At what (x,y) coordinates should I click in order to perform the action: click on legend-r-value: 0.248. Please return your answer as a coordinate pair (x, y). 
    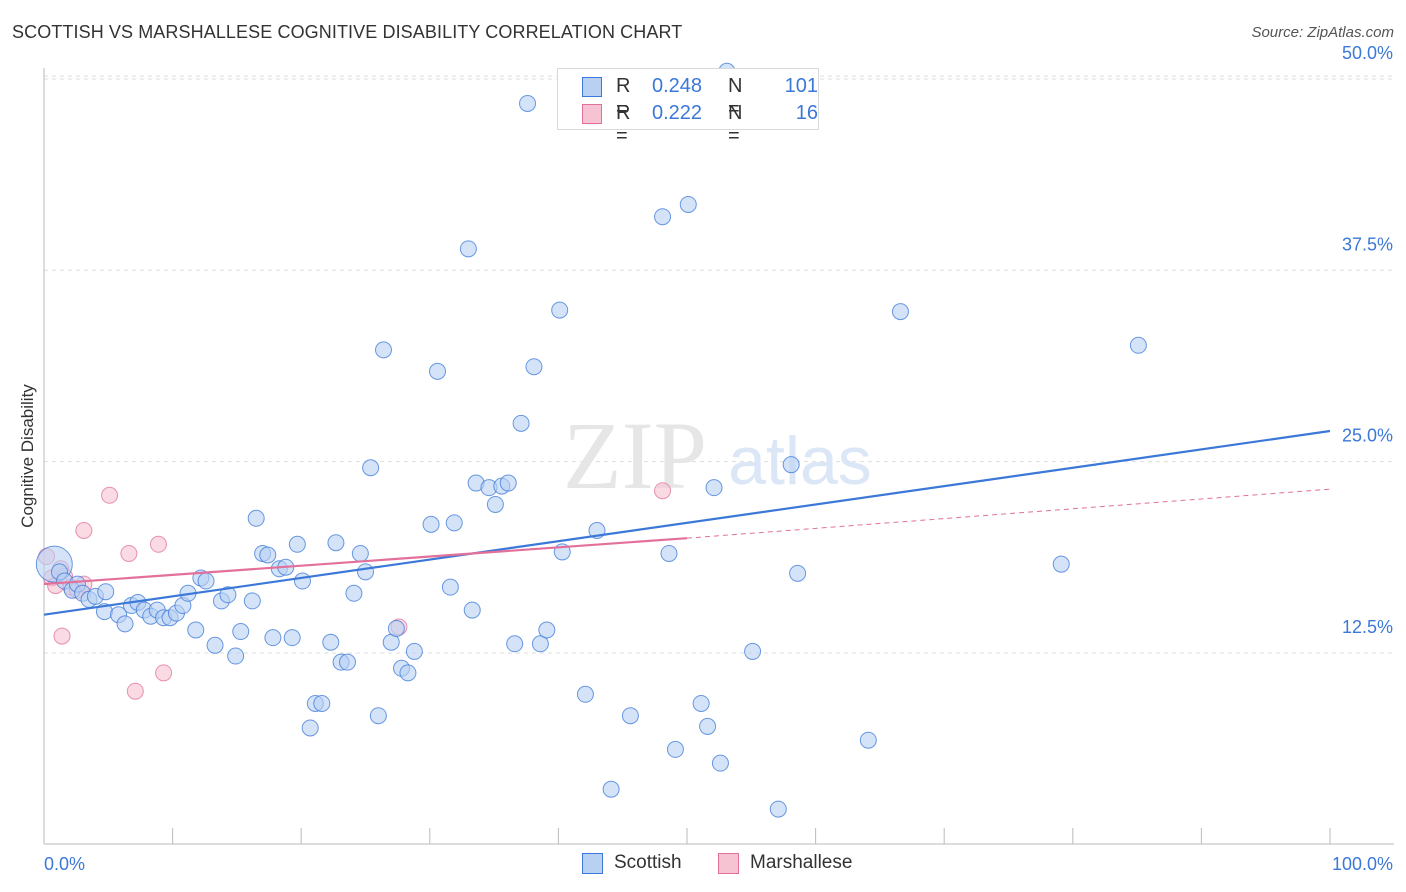
    Looking at the image, I should click on (677, 86).